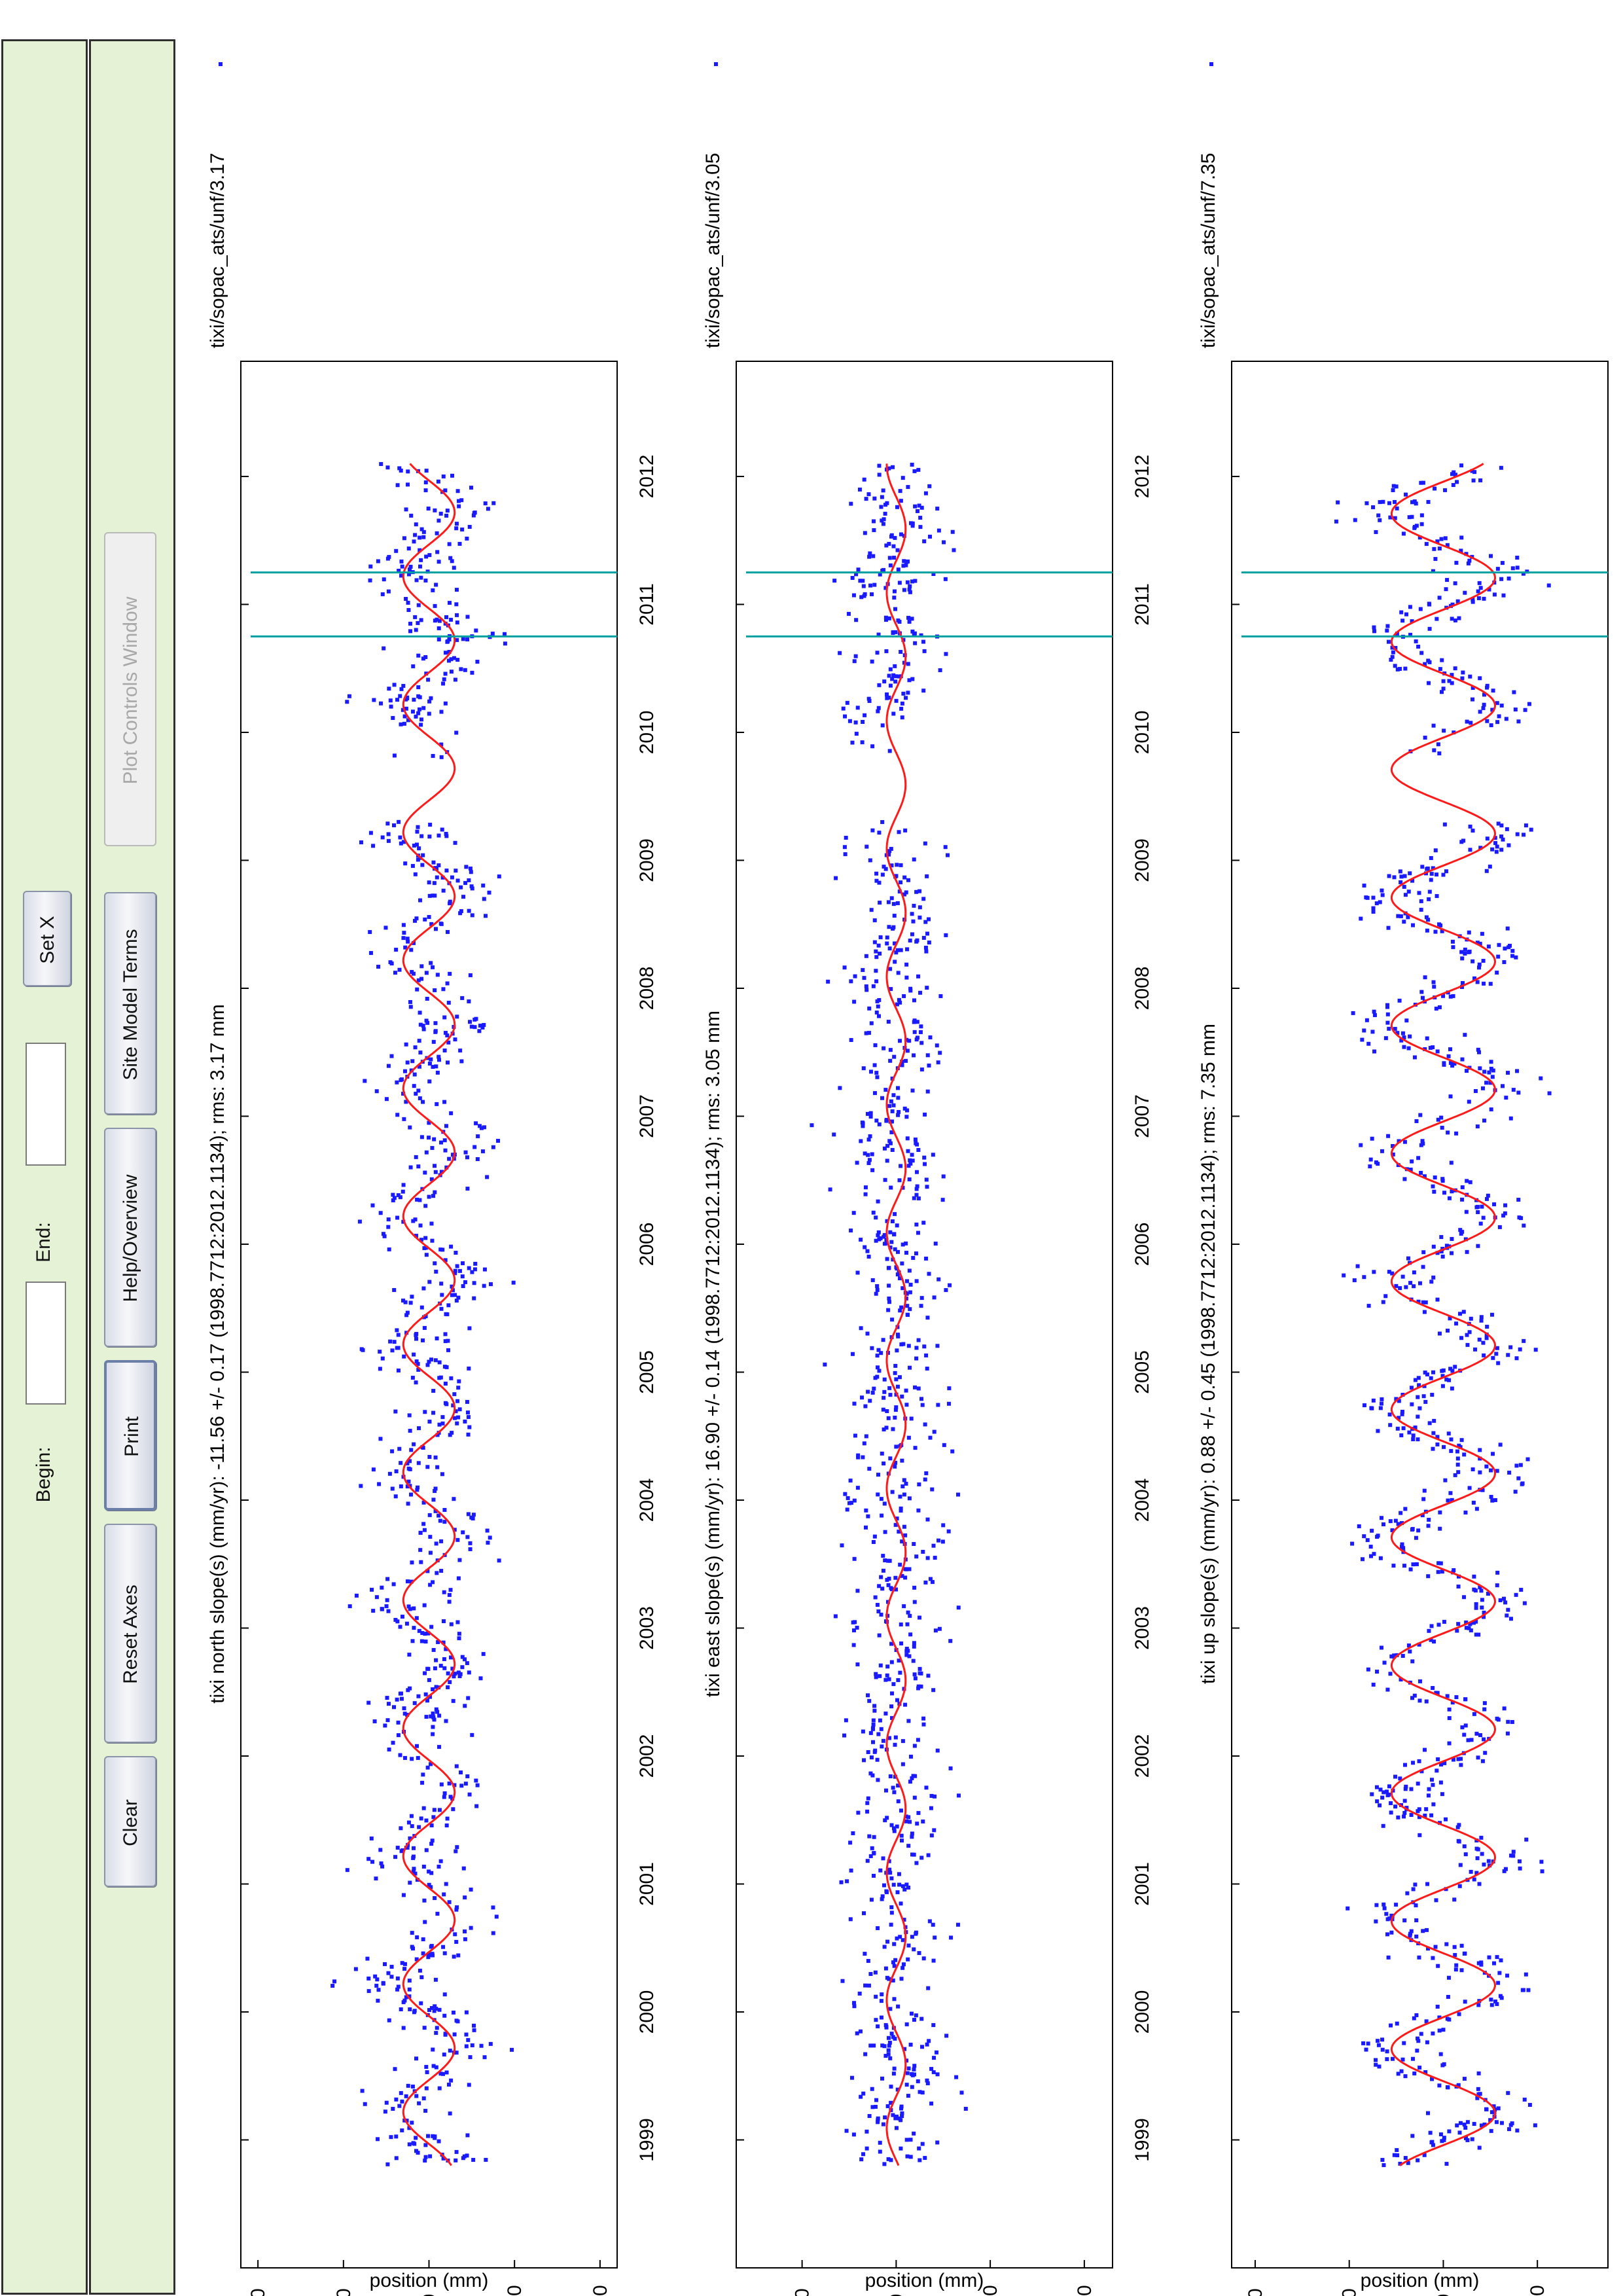 The width and height of the screenshot is (1623, 2296). I want to click on end-input, so click(46, 1104).